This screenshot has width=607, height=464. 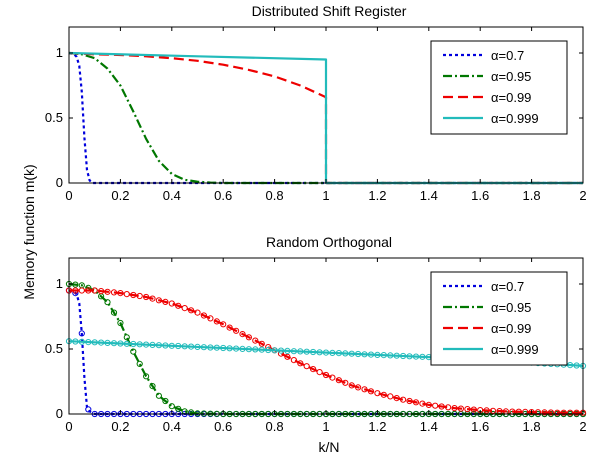 I want to click on x-tick-label: 1.8, so click(x=532, y=426).